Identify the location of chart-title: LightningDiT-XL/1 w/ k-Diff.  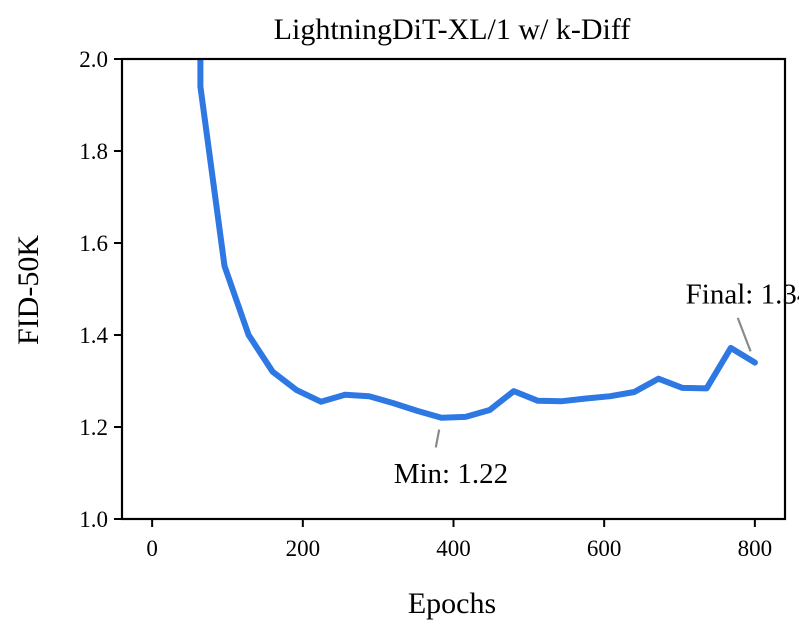
(452, 29).